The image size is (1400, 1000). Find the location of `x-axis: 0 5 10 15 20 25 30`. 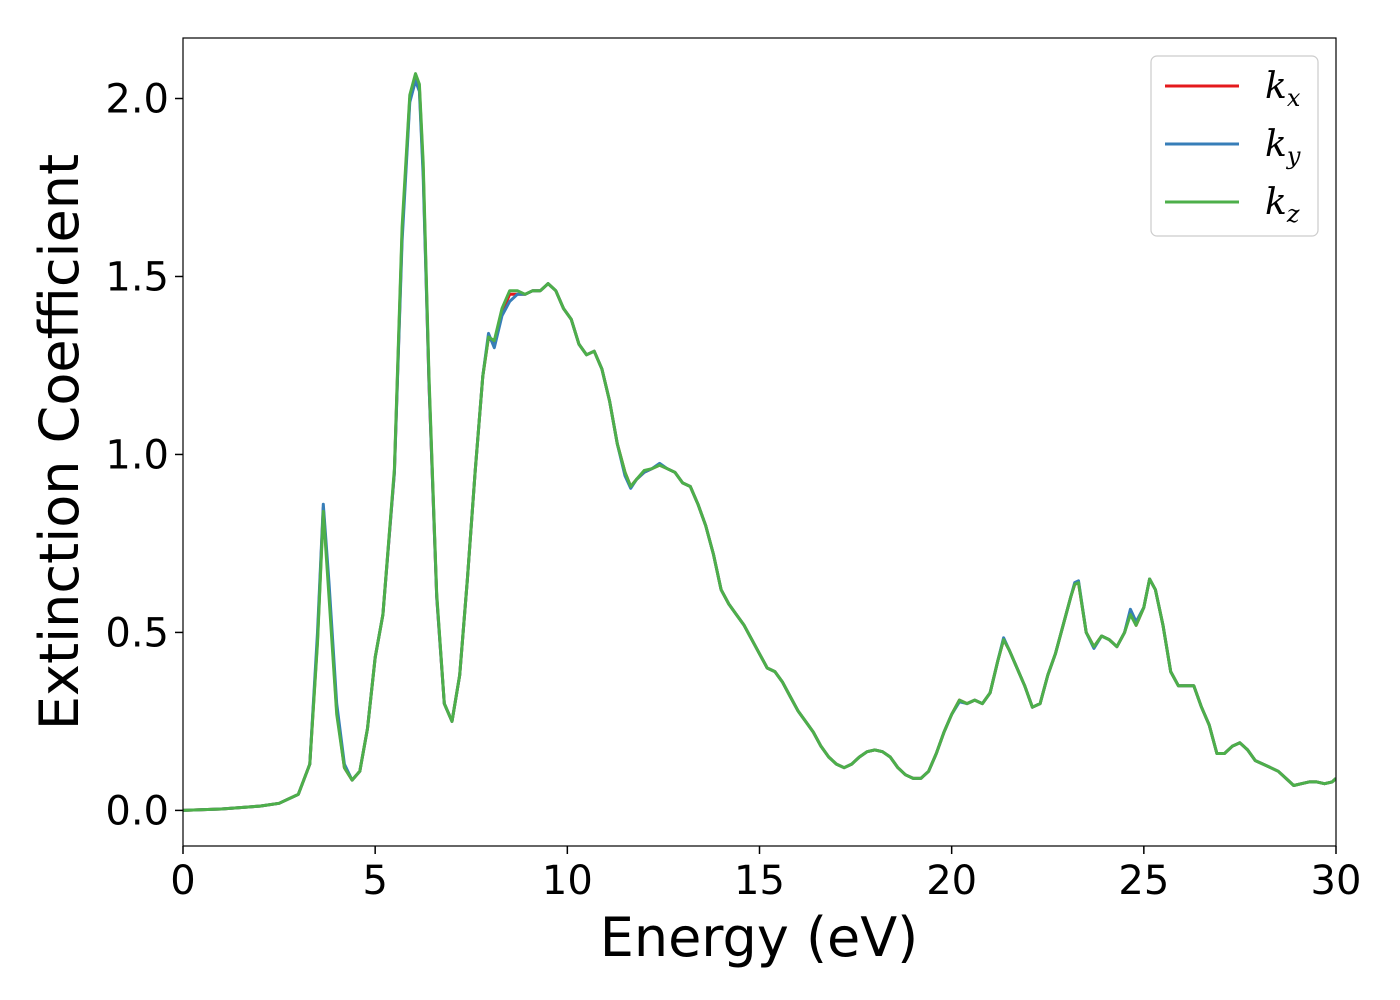

x-axis: 0 5 10 15 20 25 30 is located at coordinates (765, 875).